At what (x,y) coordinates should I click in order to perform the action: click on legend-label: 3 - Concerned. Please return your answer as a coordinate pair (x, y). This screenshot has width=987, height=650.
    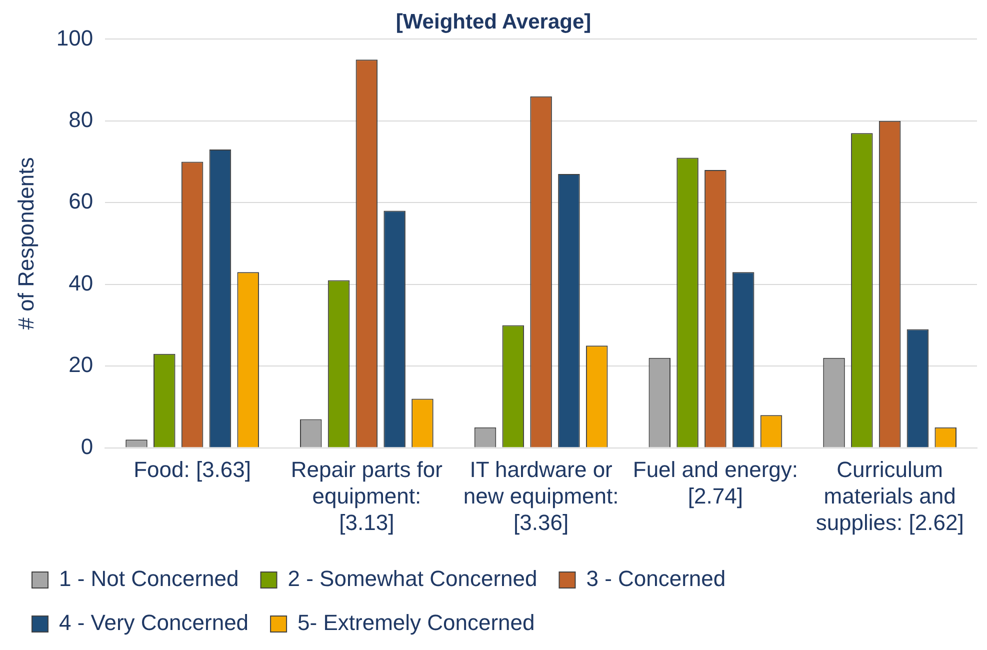
    Looking at the image, I should click on (656, 579).